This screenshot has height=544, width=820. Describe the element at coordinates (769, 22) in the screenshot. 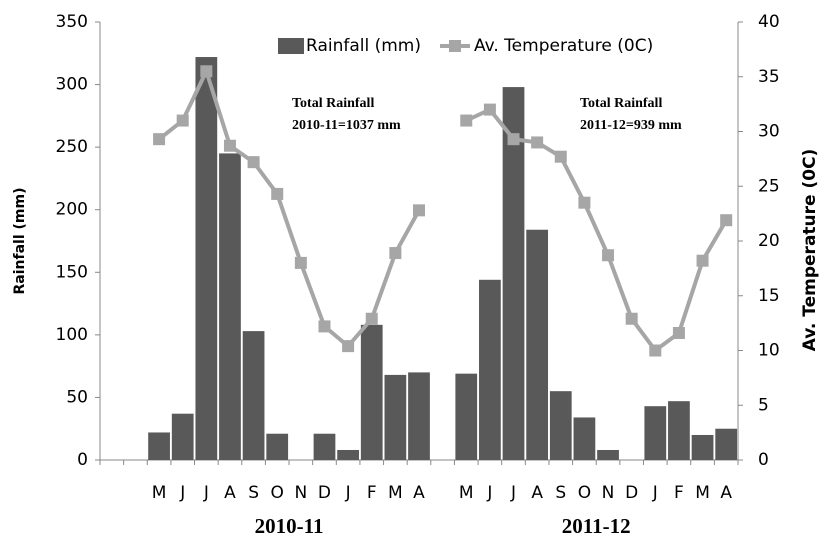

I see `y2-tick-label: 40` at that location.